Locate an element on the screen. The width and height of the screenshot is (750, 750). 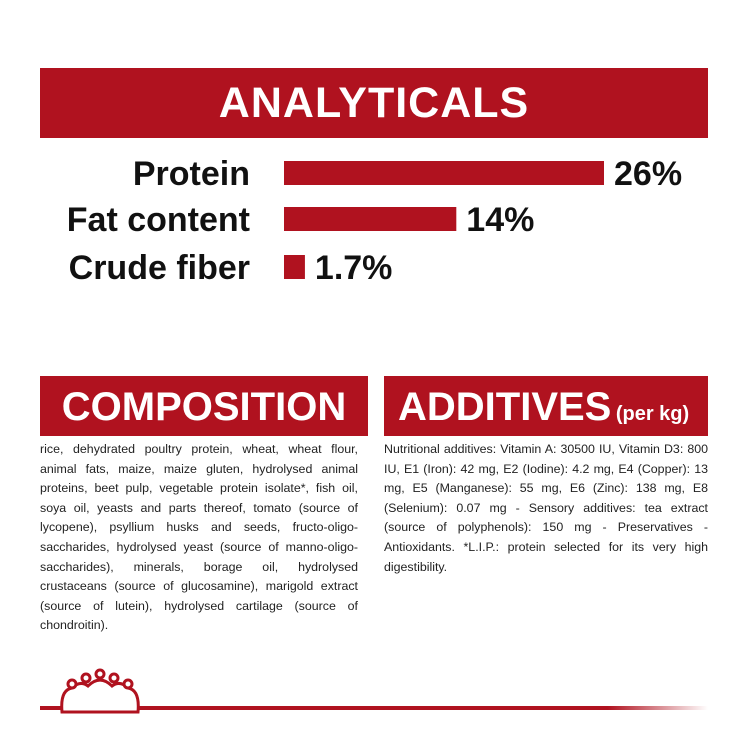
value-label: 26% is located at coordinates (648, 174).